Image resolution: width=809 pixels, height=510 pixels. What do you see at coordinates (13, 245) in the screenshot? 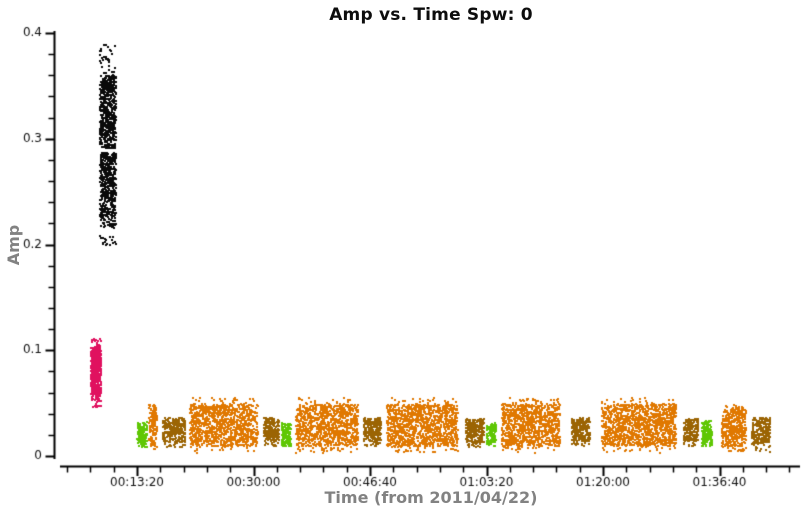
I see `y-axis-title: Amp` at bounding box center [13, 245].